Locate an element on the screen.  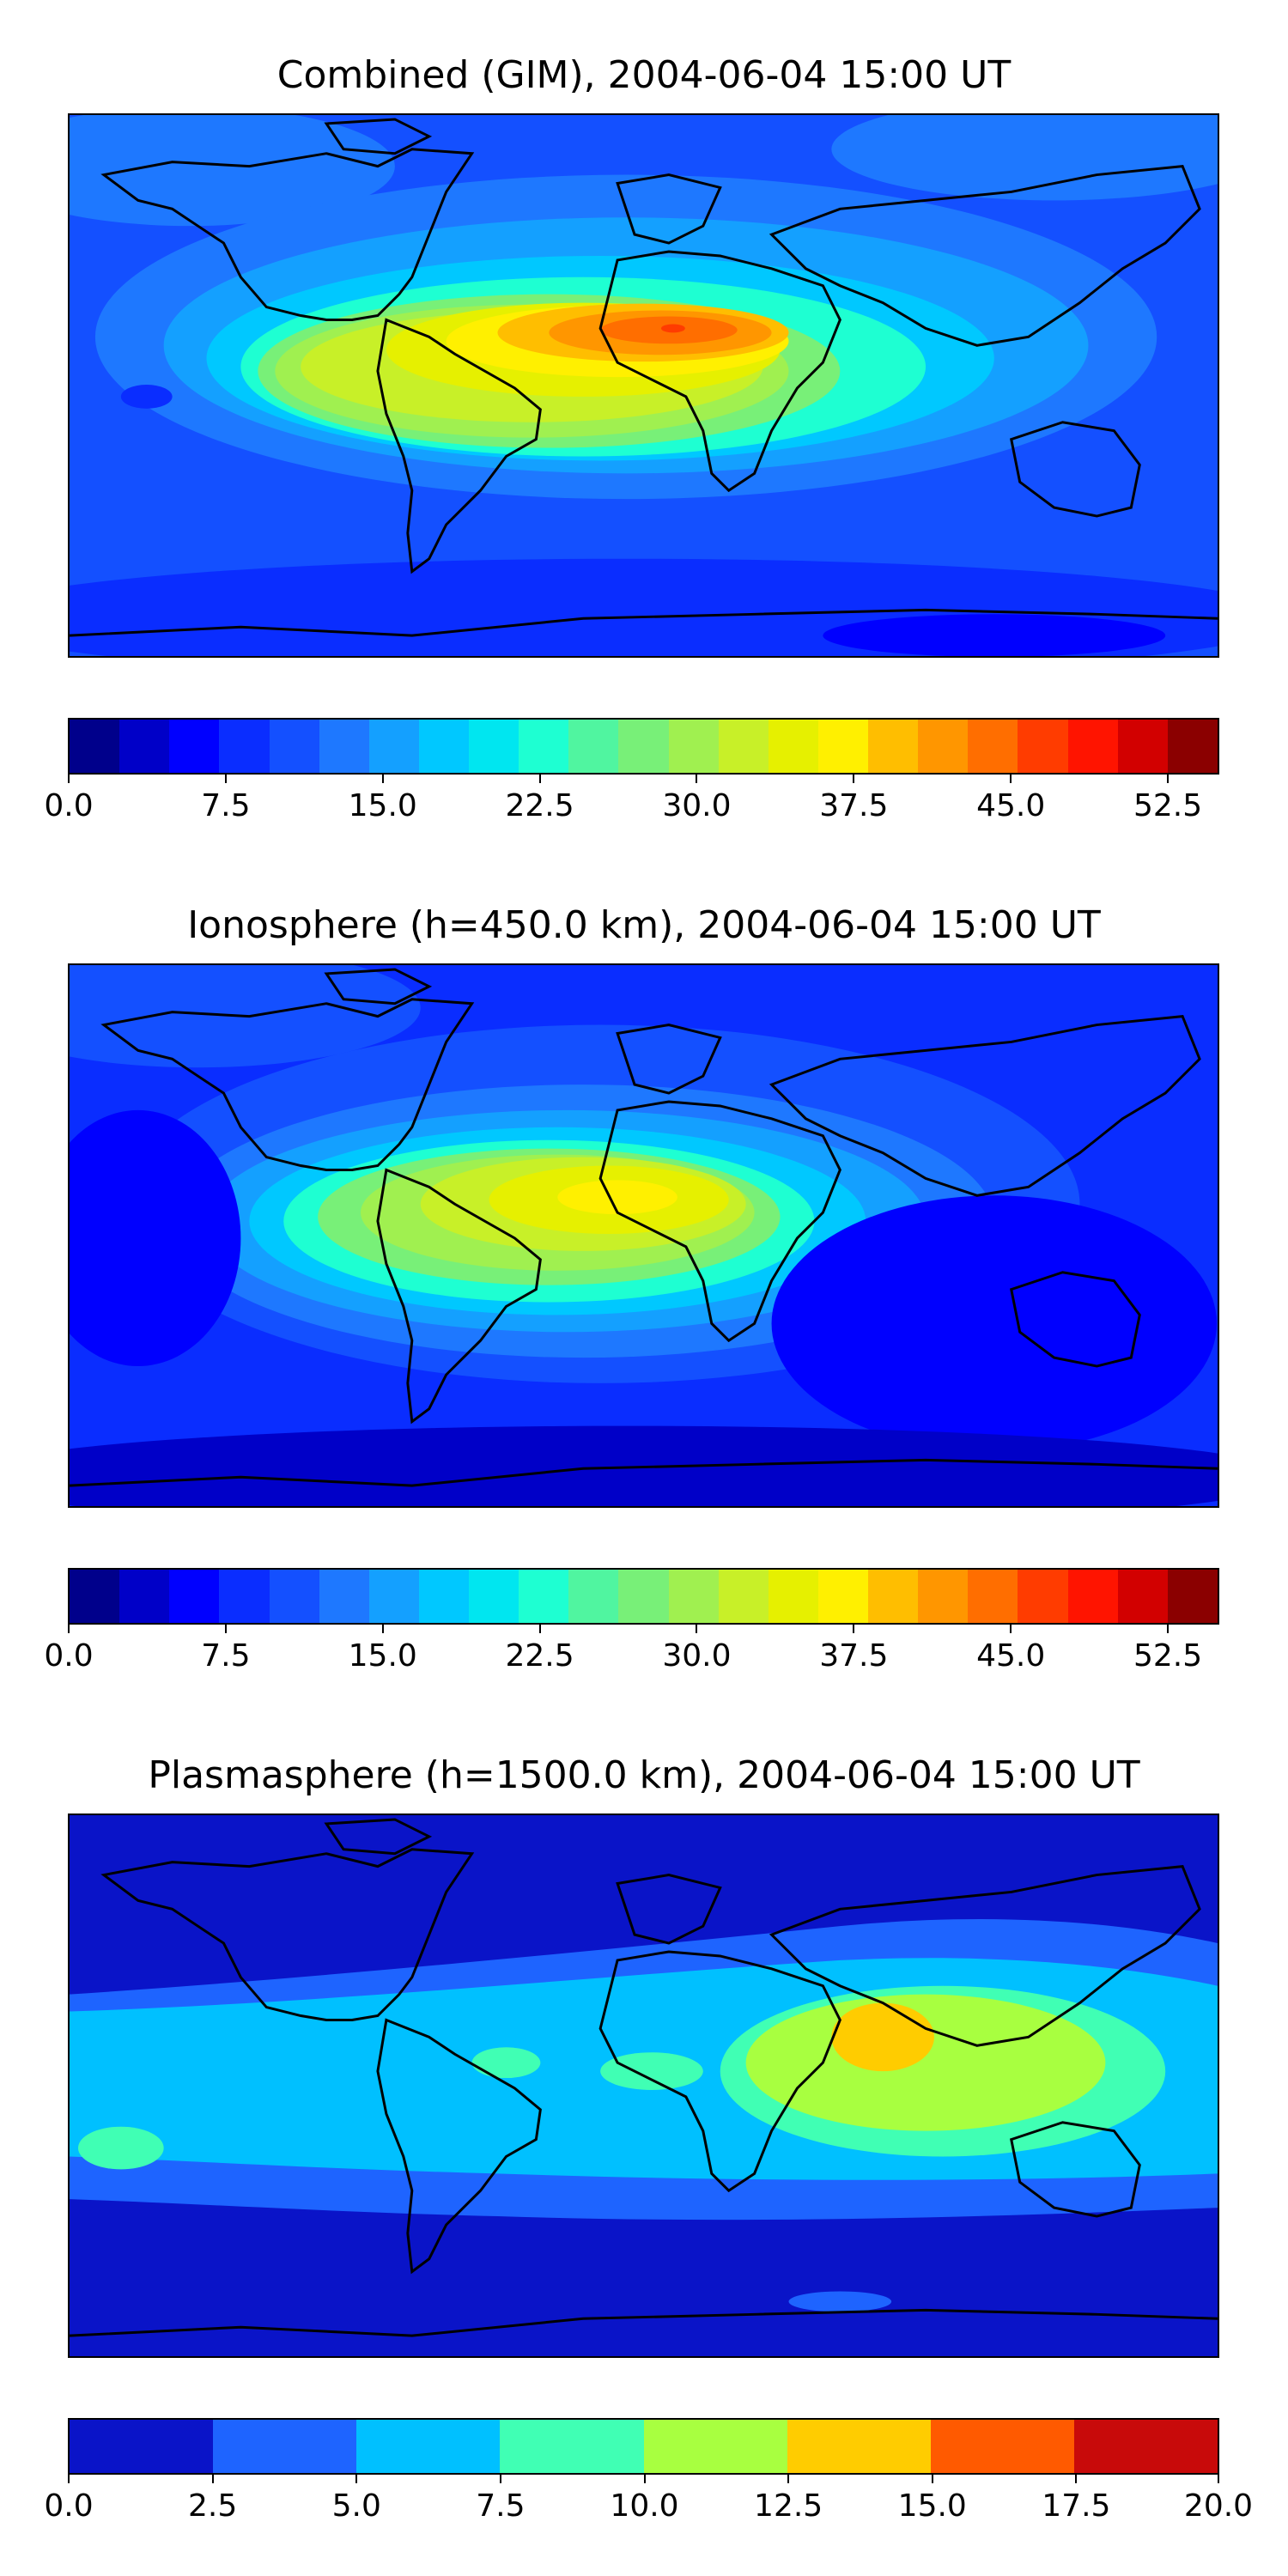
panel-3-colorbar is located at coordinates (643, 2446).